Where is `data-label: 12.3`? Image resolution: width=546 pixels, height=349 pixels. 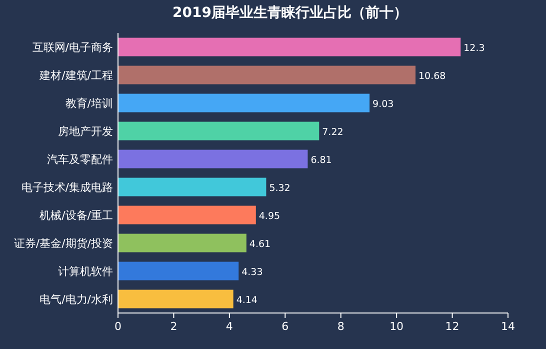
data-label: 12.3 is located at coordinates (474, 48).